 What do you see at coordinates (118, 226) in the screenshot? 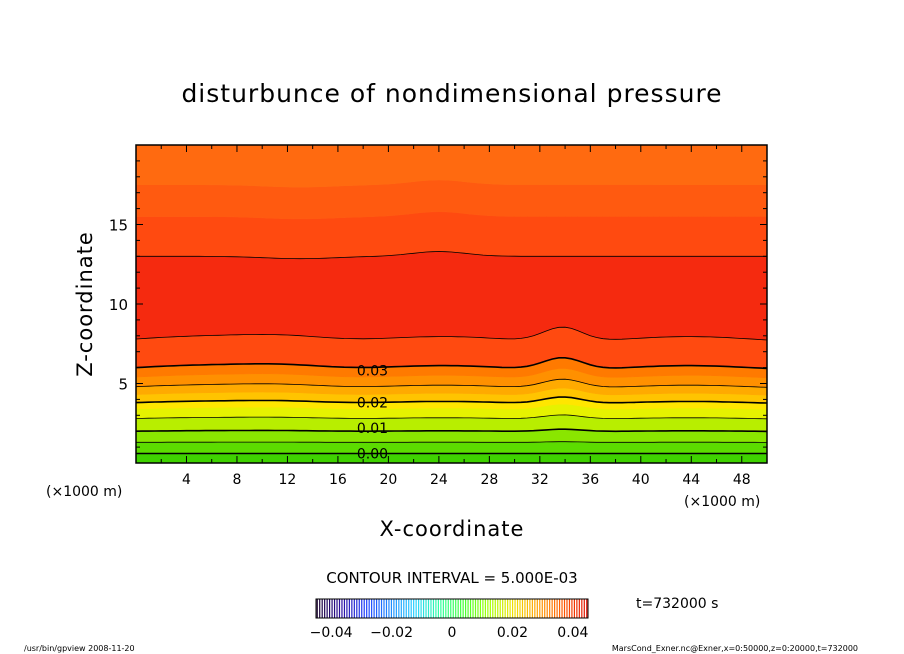
I see `y-tick-label: 15` at bounding box center [118, 226].